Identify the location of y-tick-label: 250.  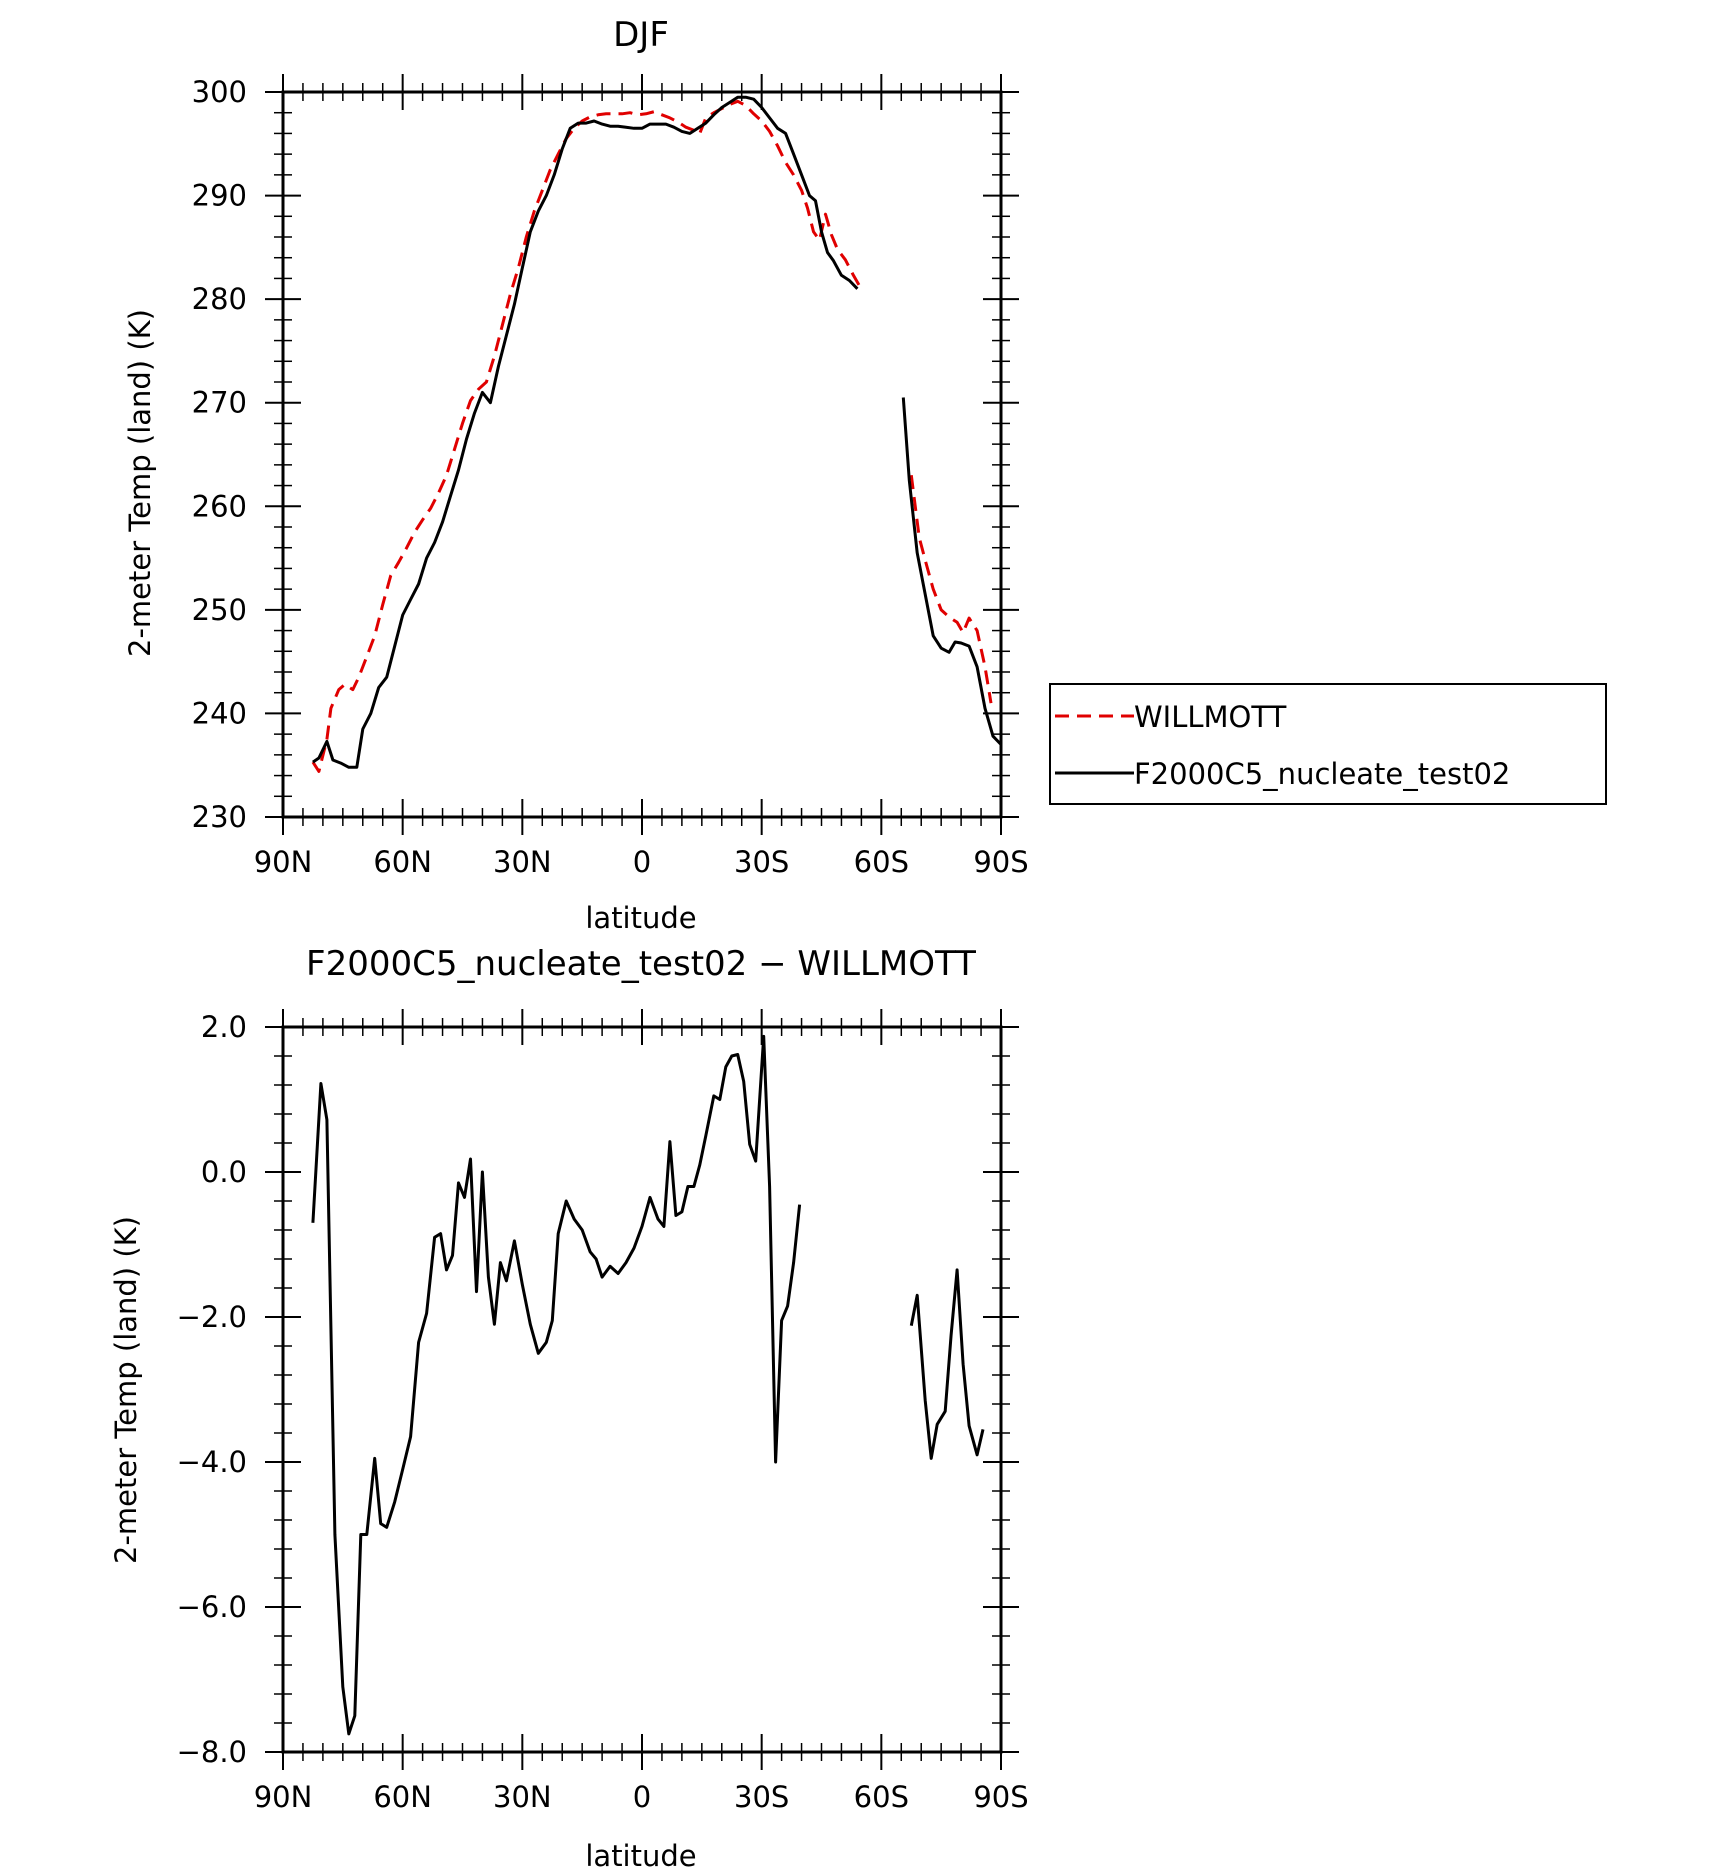
(219, 610).